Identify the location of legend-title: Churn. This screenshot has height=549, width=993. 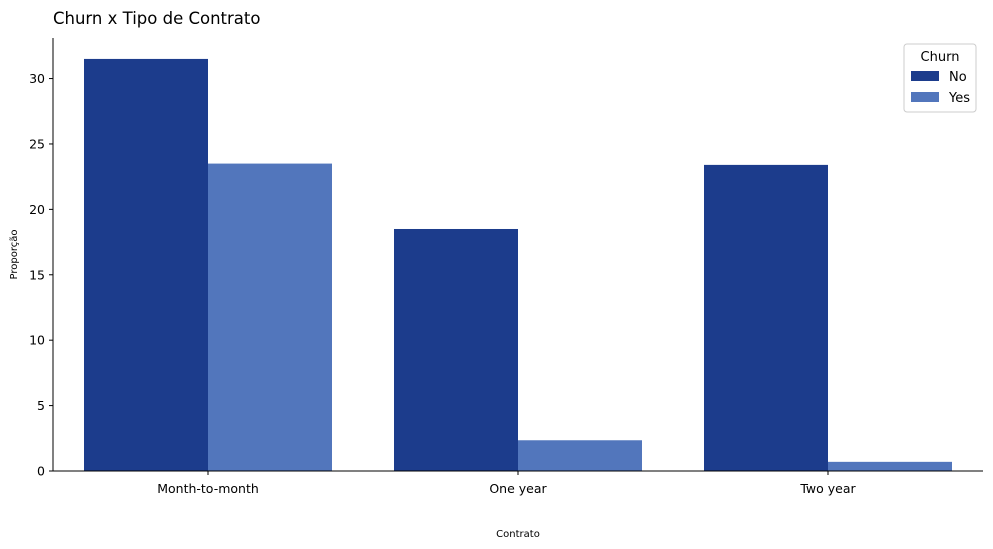
(940, 57).